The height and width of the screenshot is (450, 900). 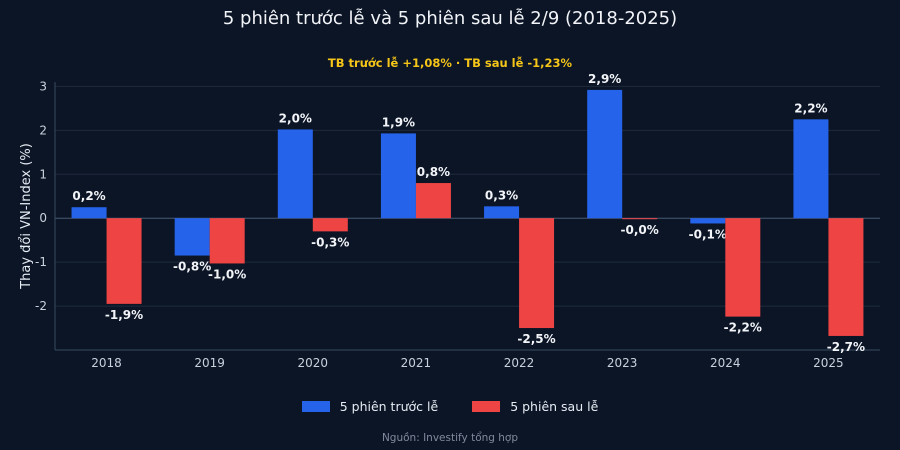 I want to click on legend-item-before: 5 phiên trước lễ, so click(x=370, y=406).